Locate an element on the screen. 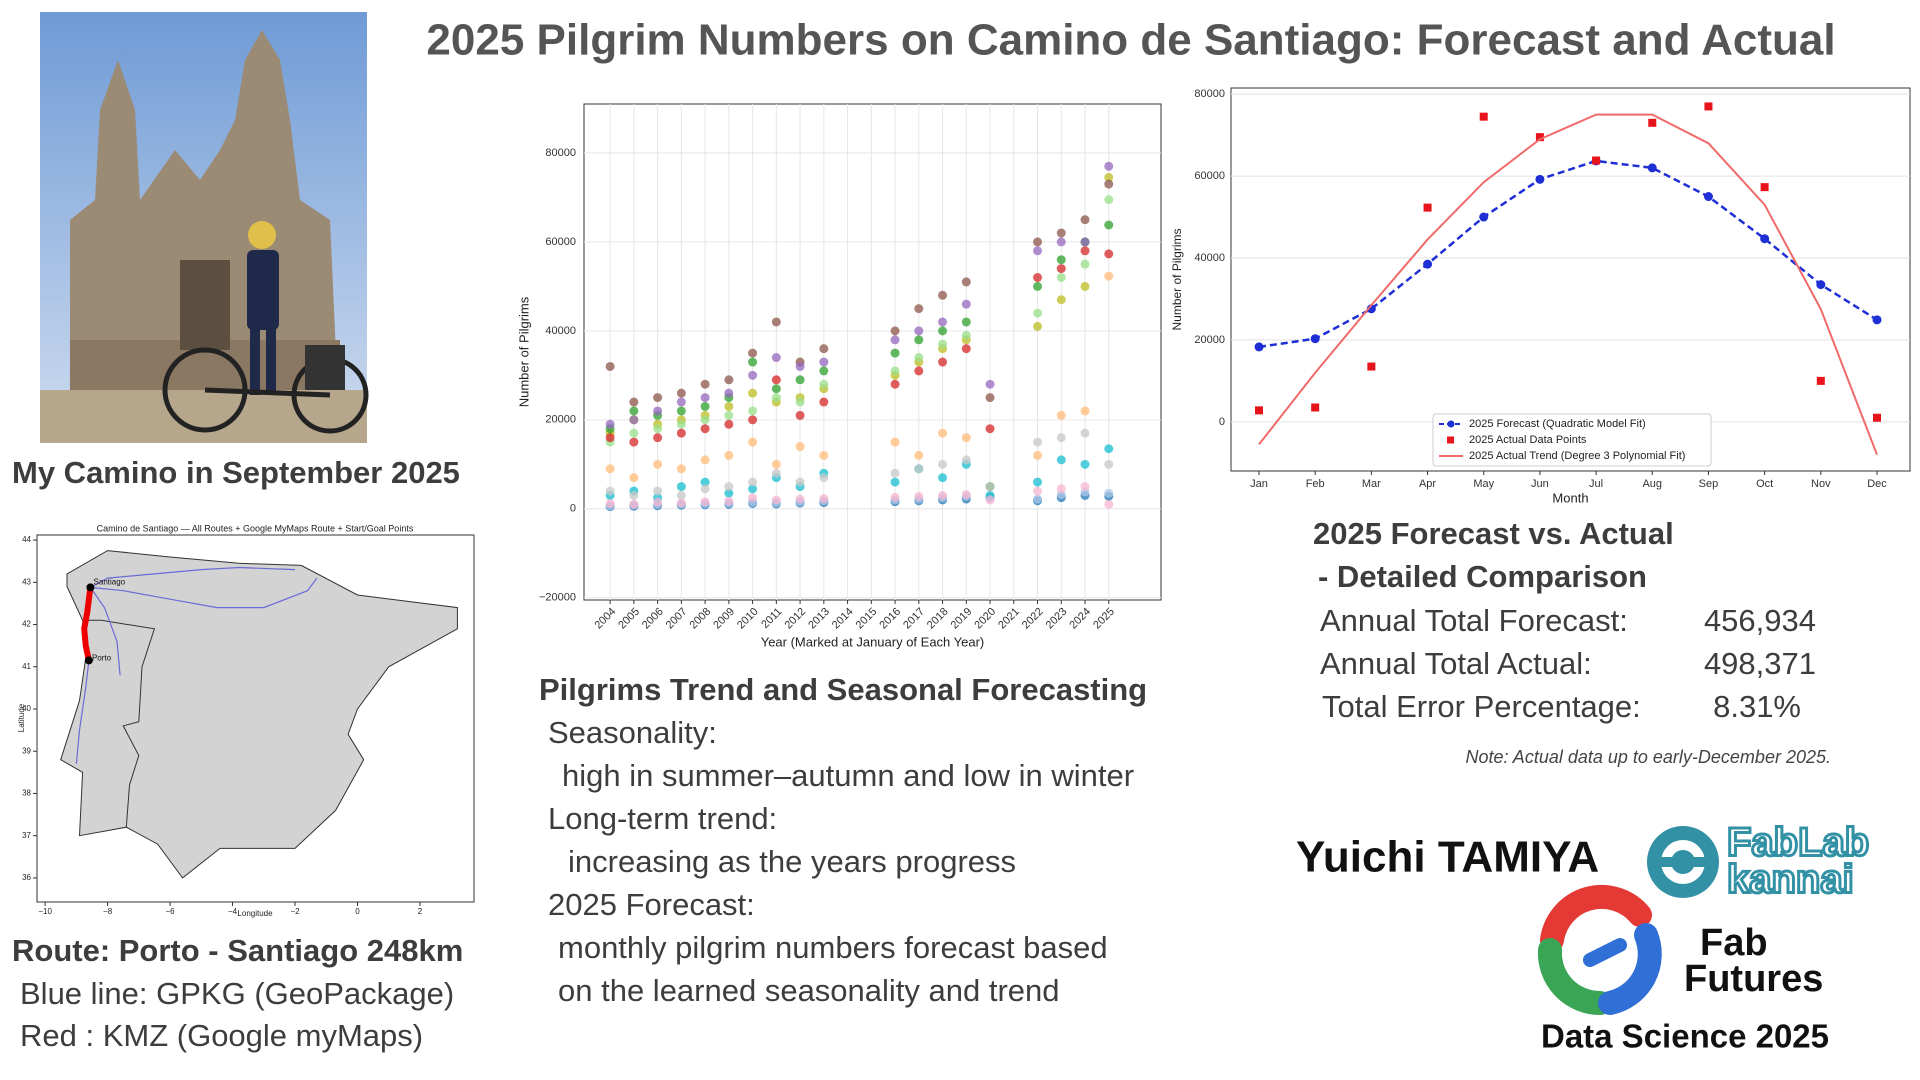  comparison-label: Total Error Percentage: is located at coordinates (1481, 706).